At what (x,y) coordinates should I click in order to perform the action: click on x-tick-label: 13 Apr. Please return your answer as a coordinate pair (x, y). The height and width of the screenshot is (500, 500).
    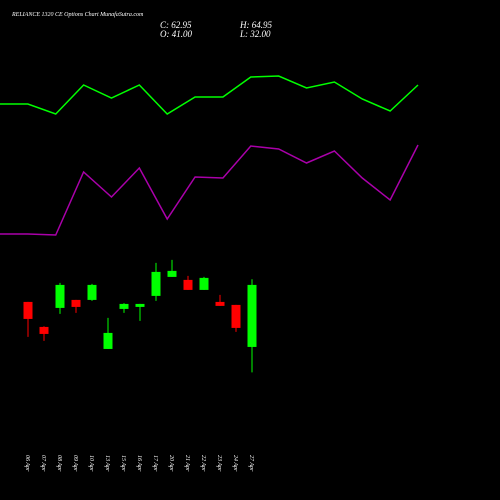
    Looking at the image, I should click on (107, 463).